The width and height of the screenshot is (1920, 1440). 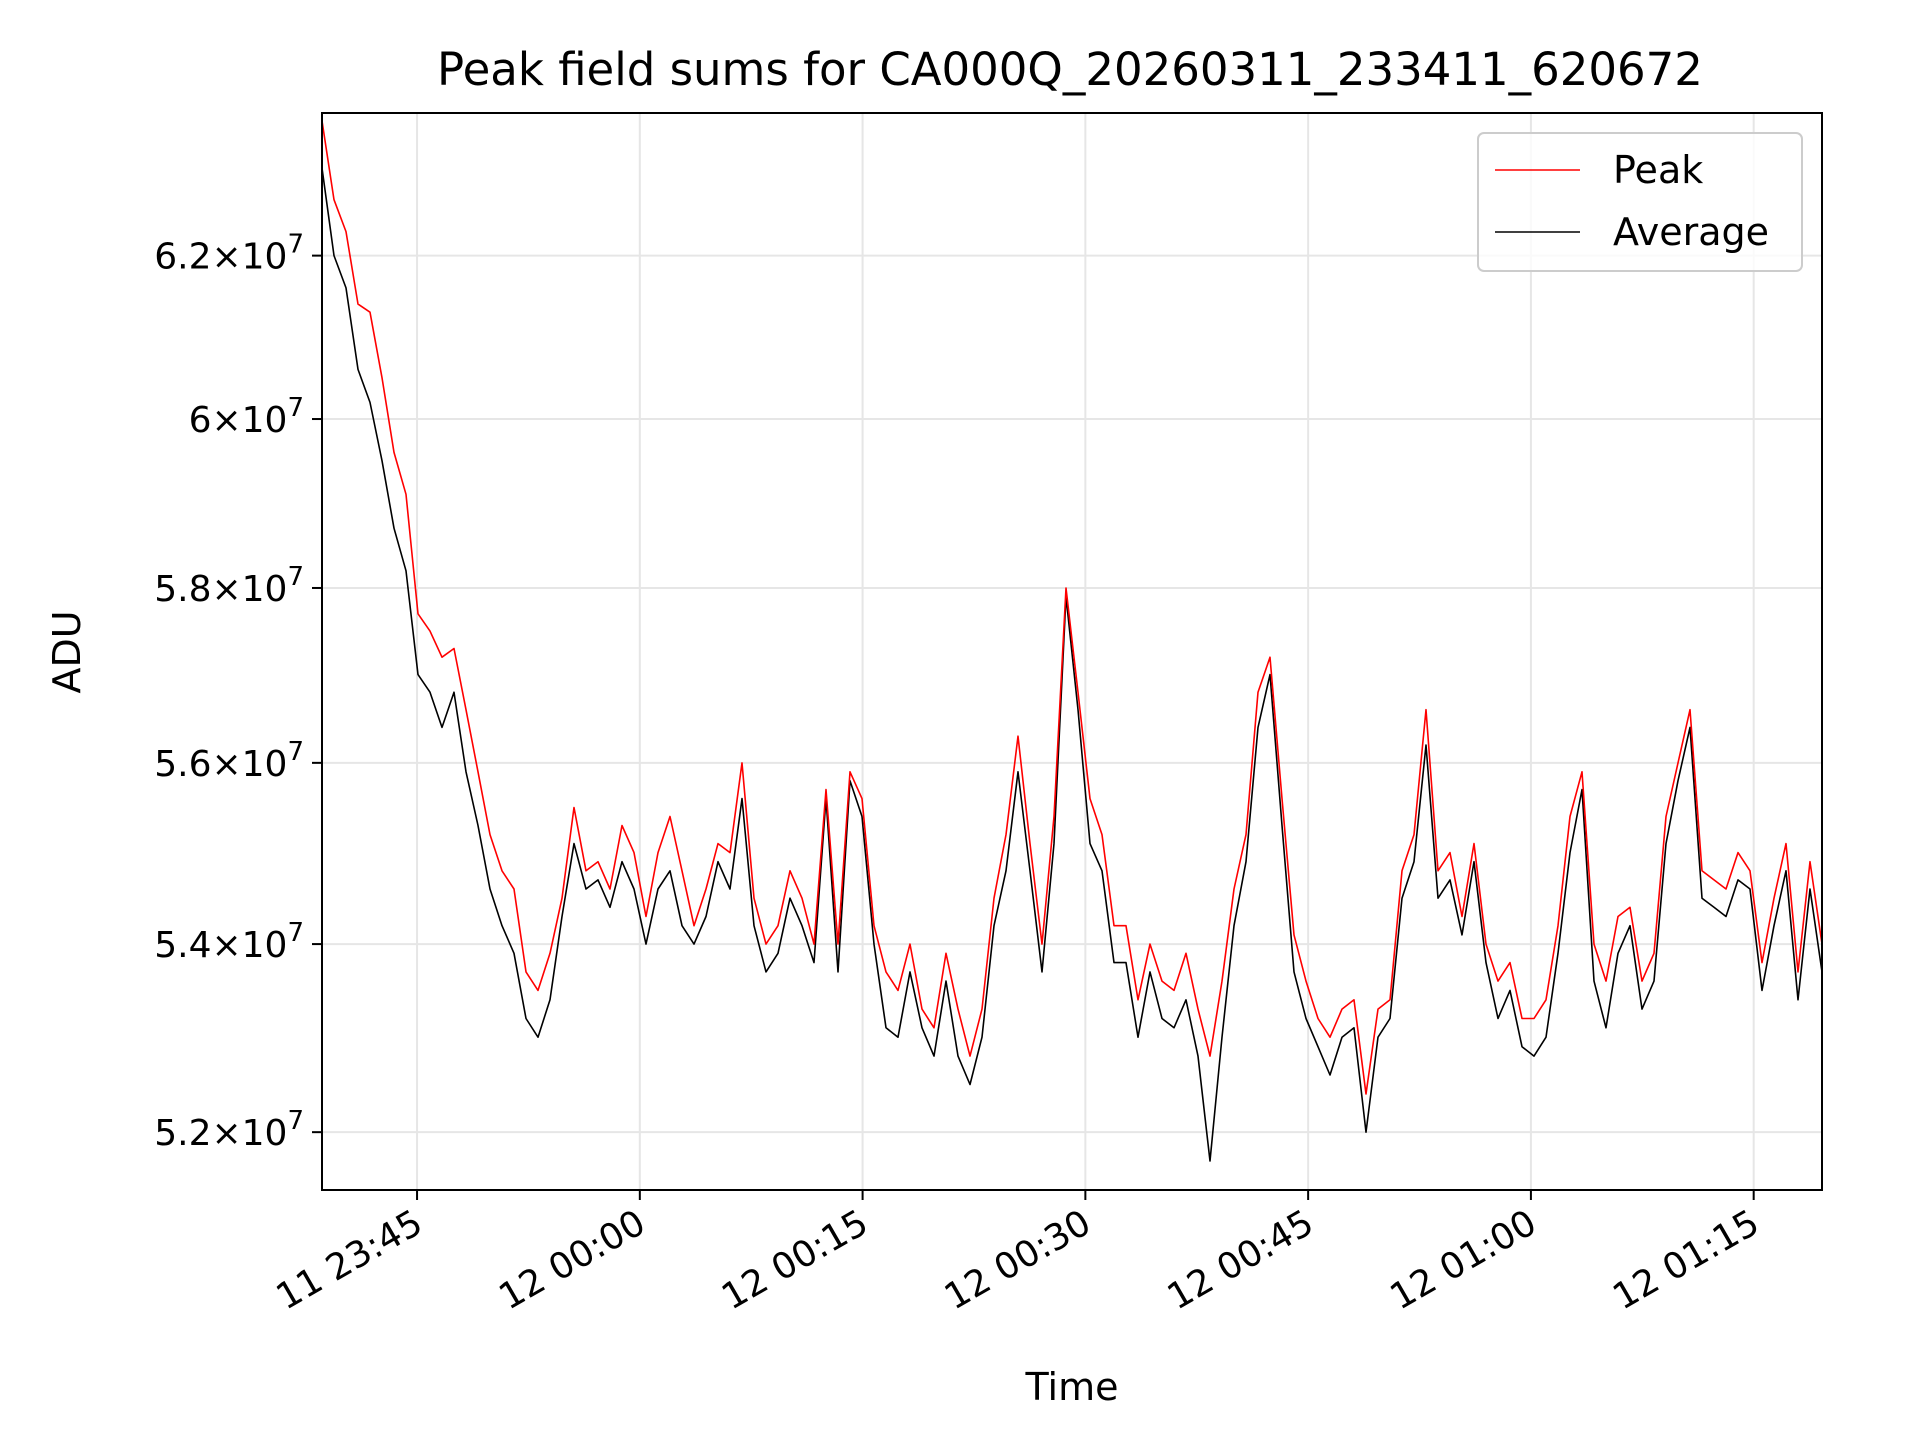 What do you see at coordinates (229, 1130) in the screenshot?
I see `y-tick-label: 5.2×107` at bounding box center [229, 1130].